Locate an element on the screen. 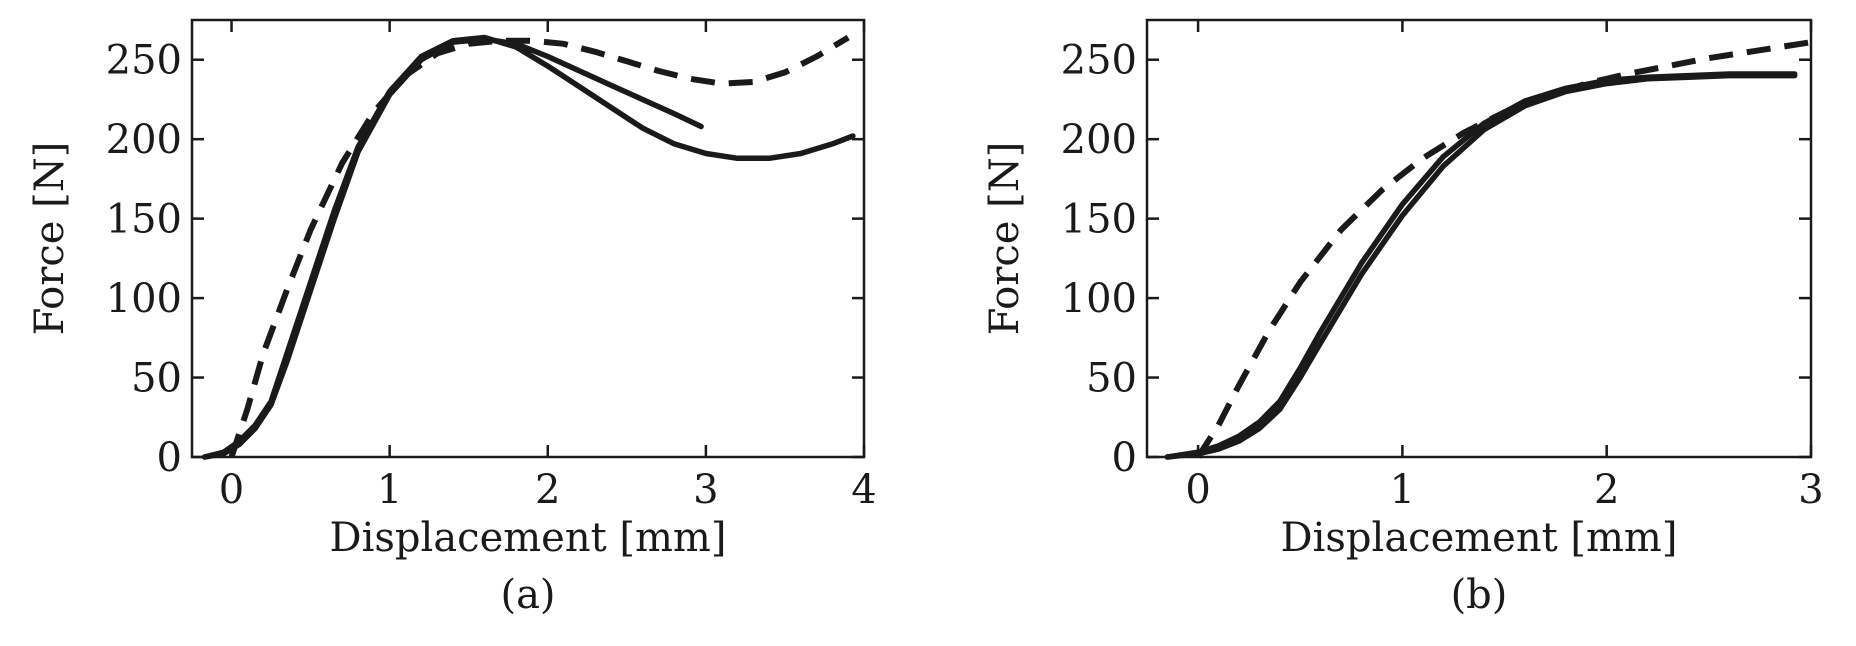 This screenshot has height=646, width=1856. panel-caption: (b) is located at coordinates (1479, 595).